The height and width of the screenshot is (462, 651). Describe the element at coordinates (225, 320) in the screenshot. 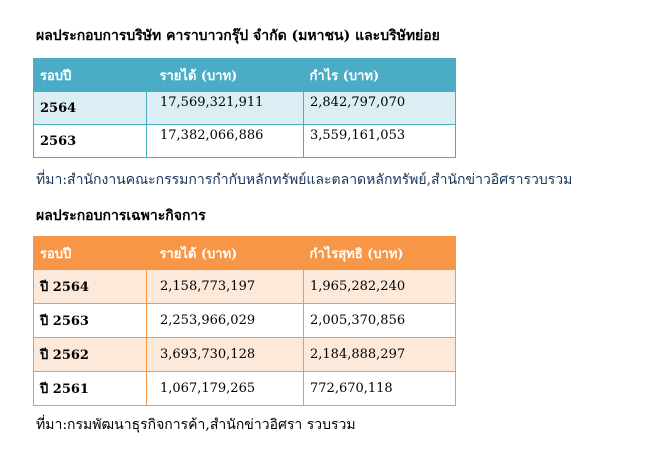

I see `row-revenue: 2,253,966,029` at that location.